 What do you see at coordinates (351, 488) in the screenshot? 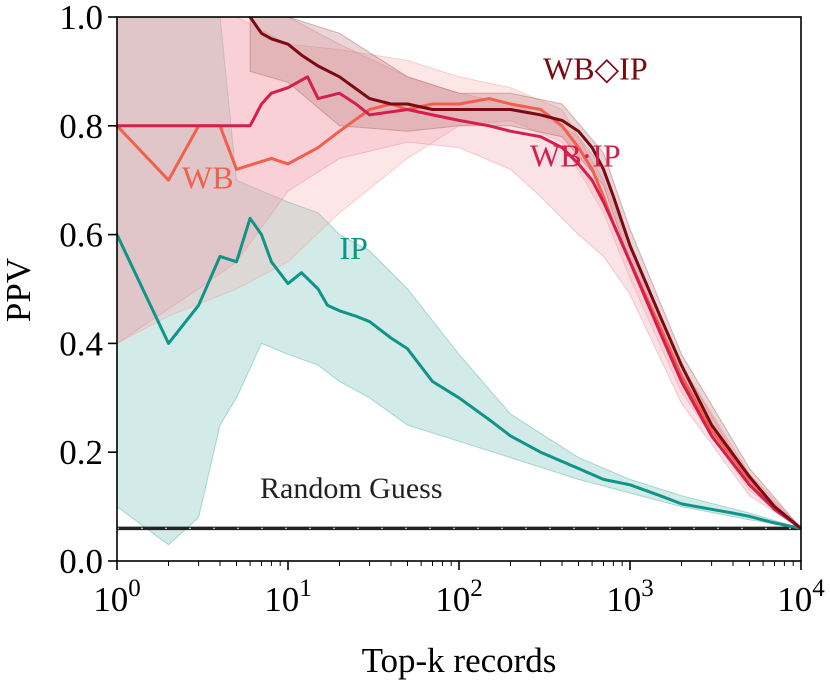
I see `random-guess-label: Random Guess` at bounding box center [351, 488].